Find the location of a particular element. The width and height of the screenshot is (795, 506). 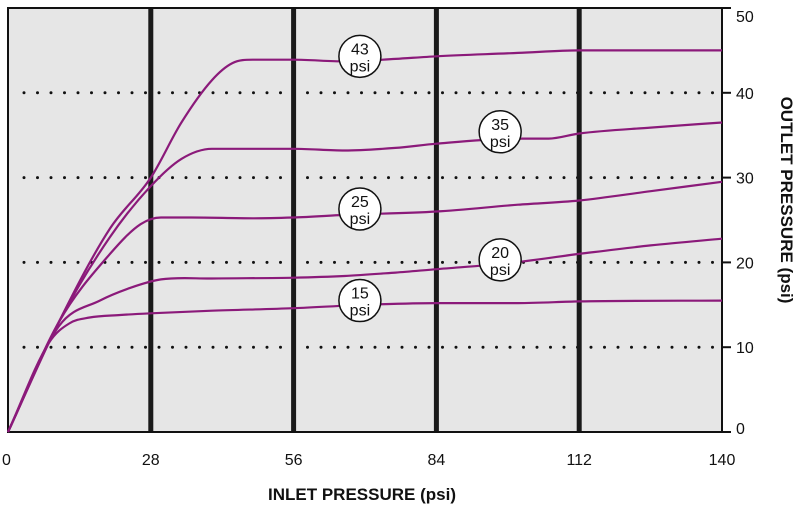

x-tick-label-84: 84 is located at coordinates (437, 460).